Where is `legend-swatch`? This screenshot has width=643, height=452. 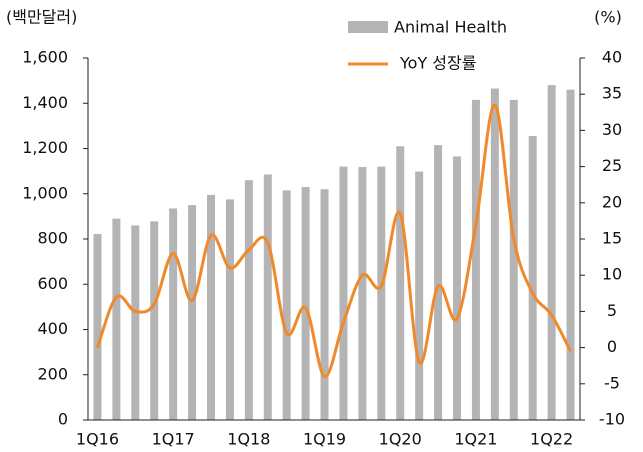 legend-swatch is located at coordinates (368, 27).